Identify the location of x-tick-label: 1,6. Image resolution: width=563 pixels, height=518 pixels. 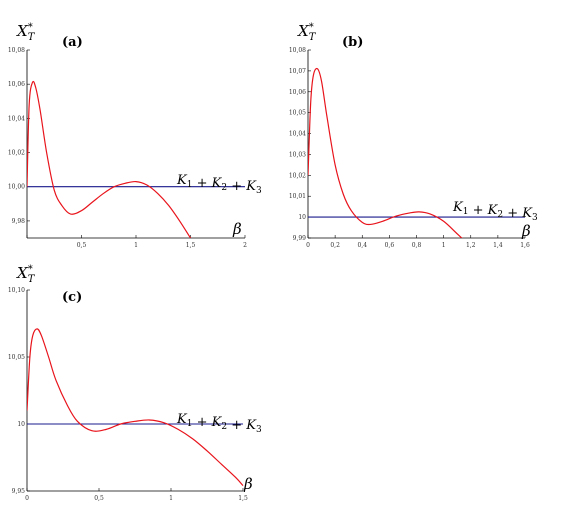
(525, 245).